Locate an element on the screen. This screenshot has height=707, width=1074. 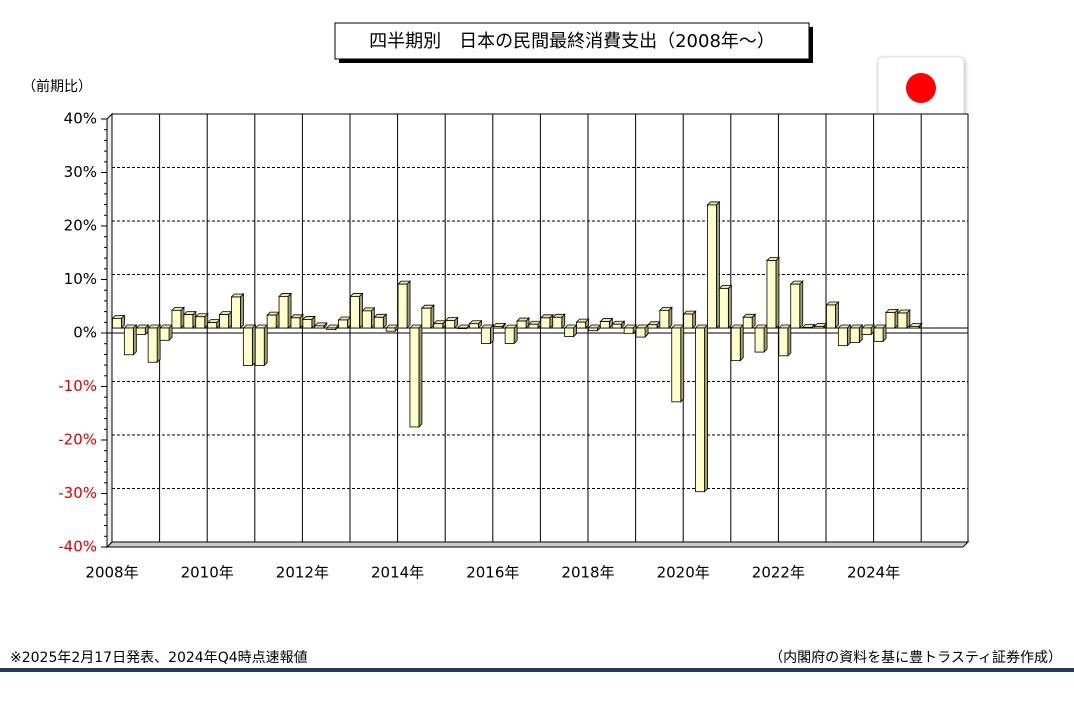
plot-floor is located at coordinates (537, 544).